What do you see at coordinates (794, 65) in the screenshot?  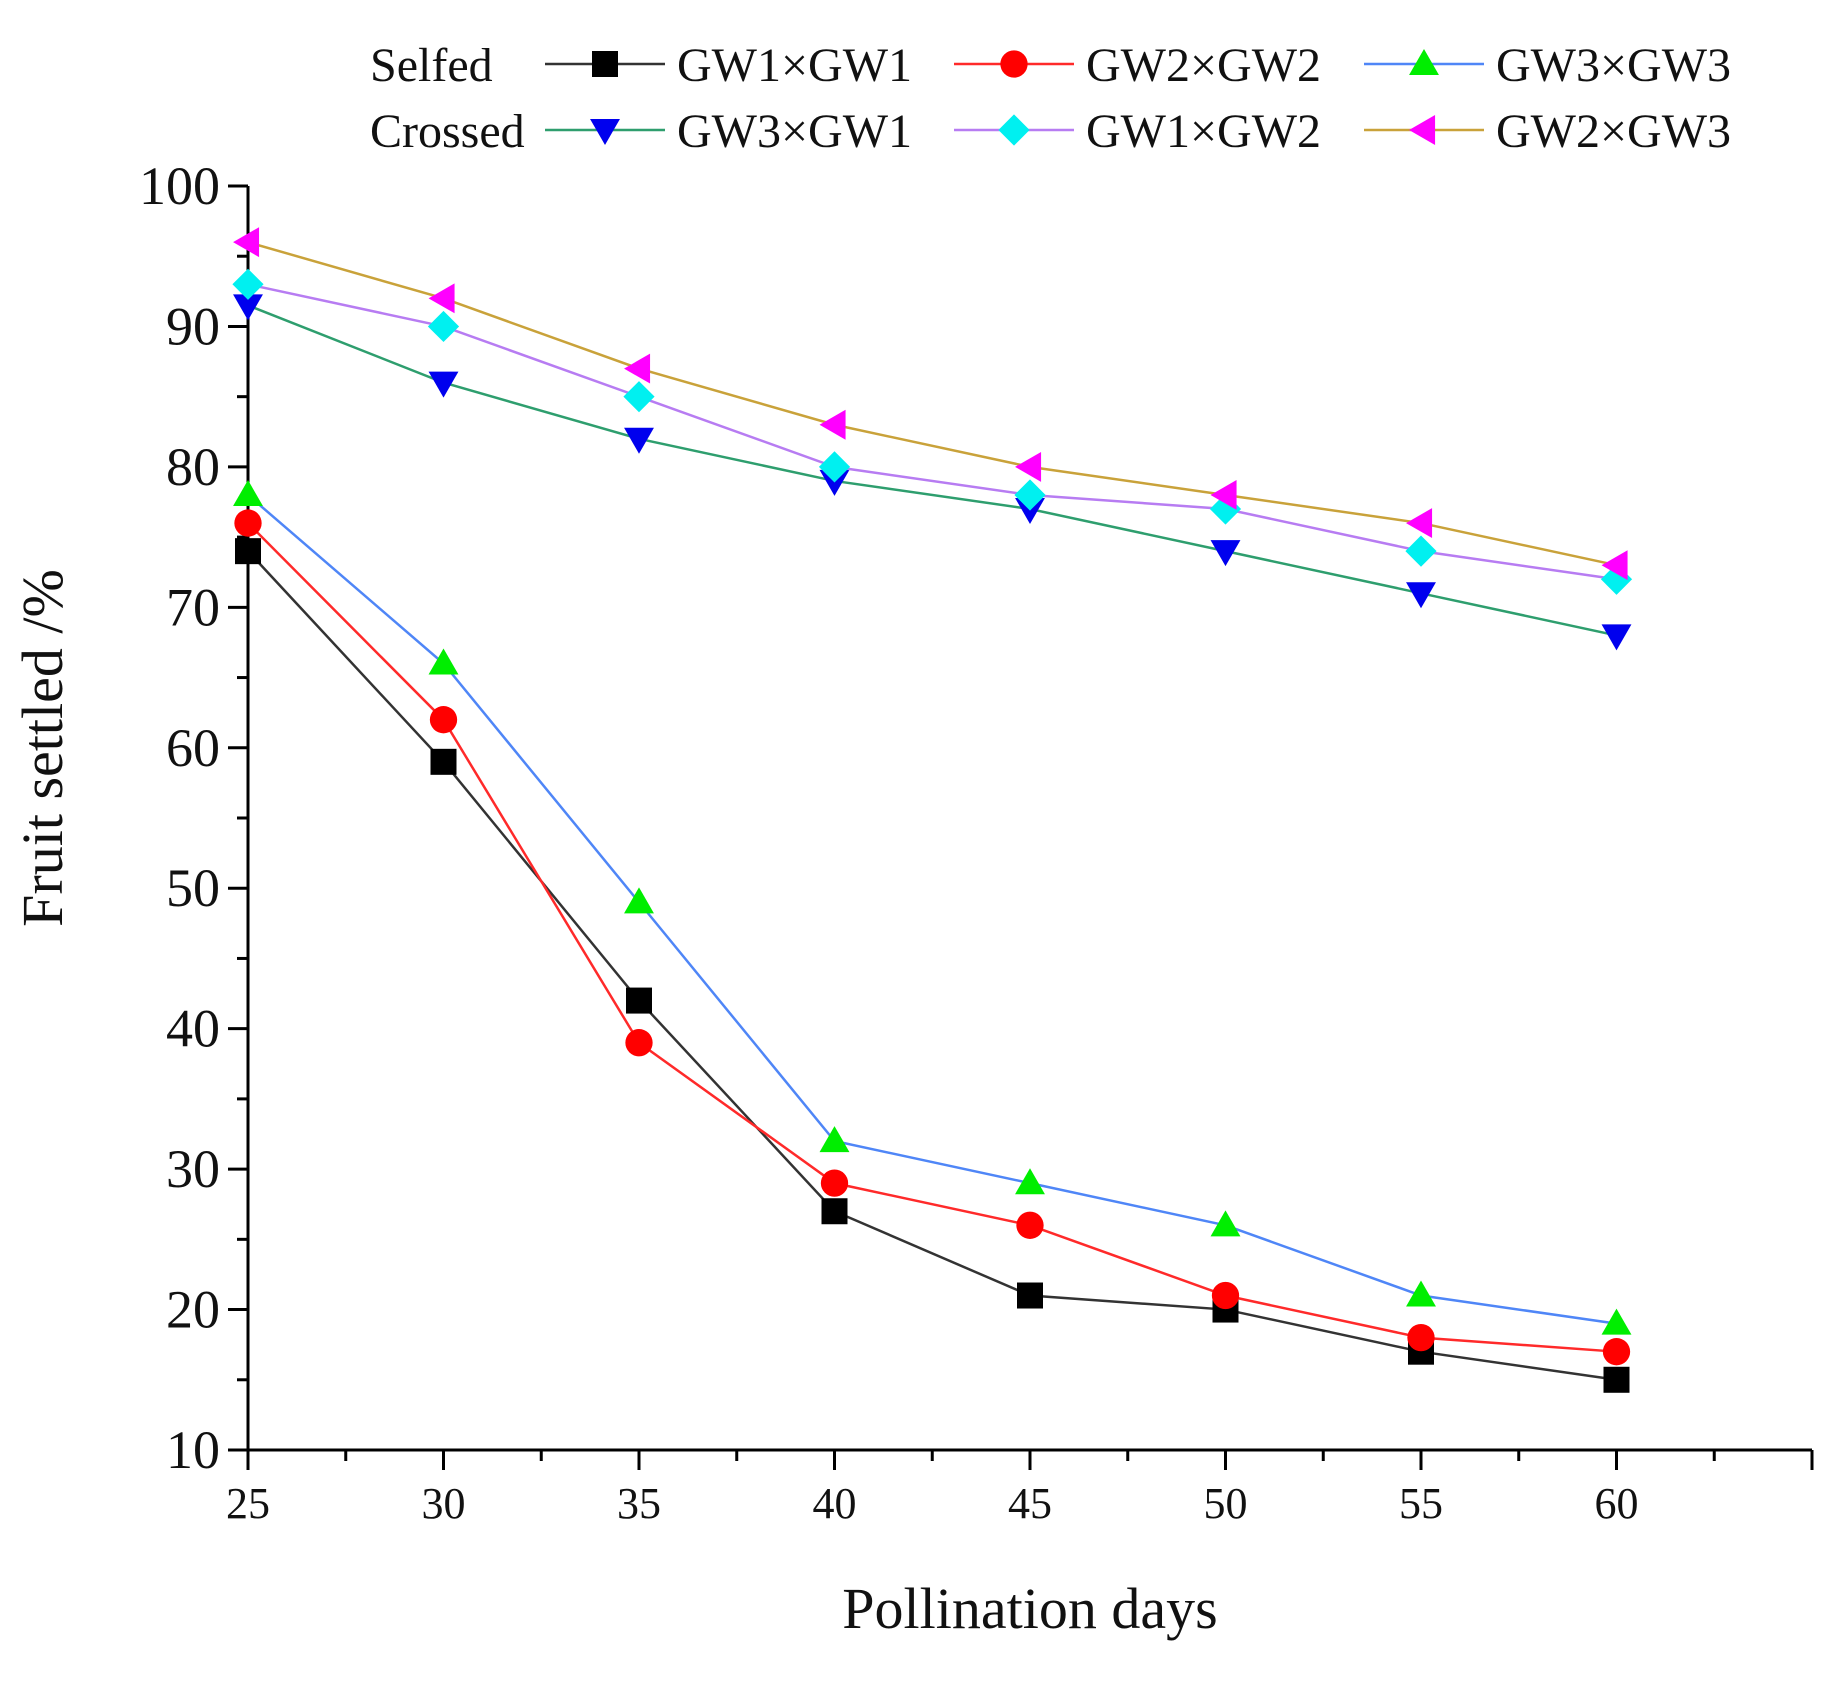 I see `legend-label: GW1×GW1` at bounding box center [794, 65].